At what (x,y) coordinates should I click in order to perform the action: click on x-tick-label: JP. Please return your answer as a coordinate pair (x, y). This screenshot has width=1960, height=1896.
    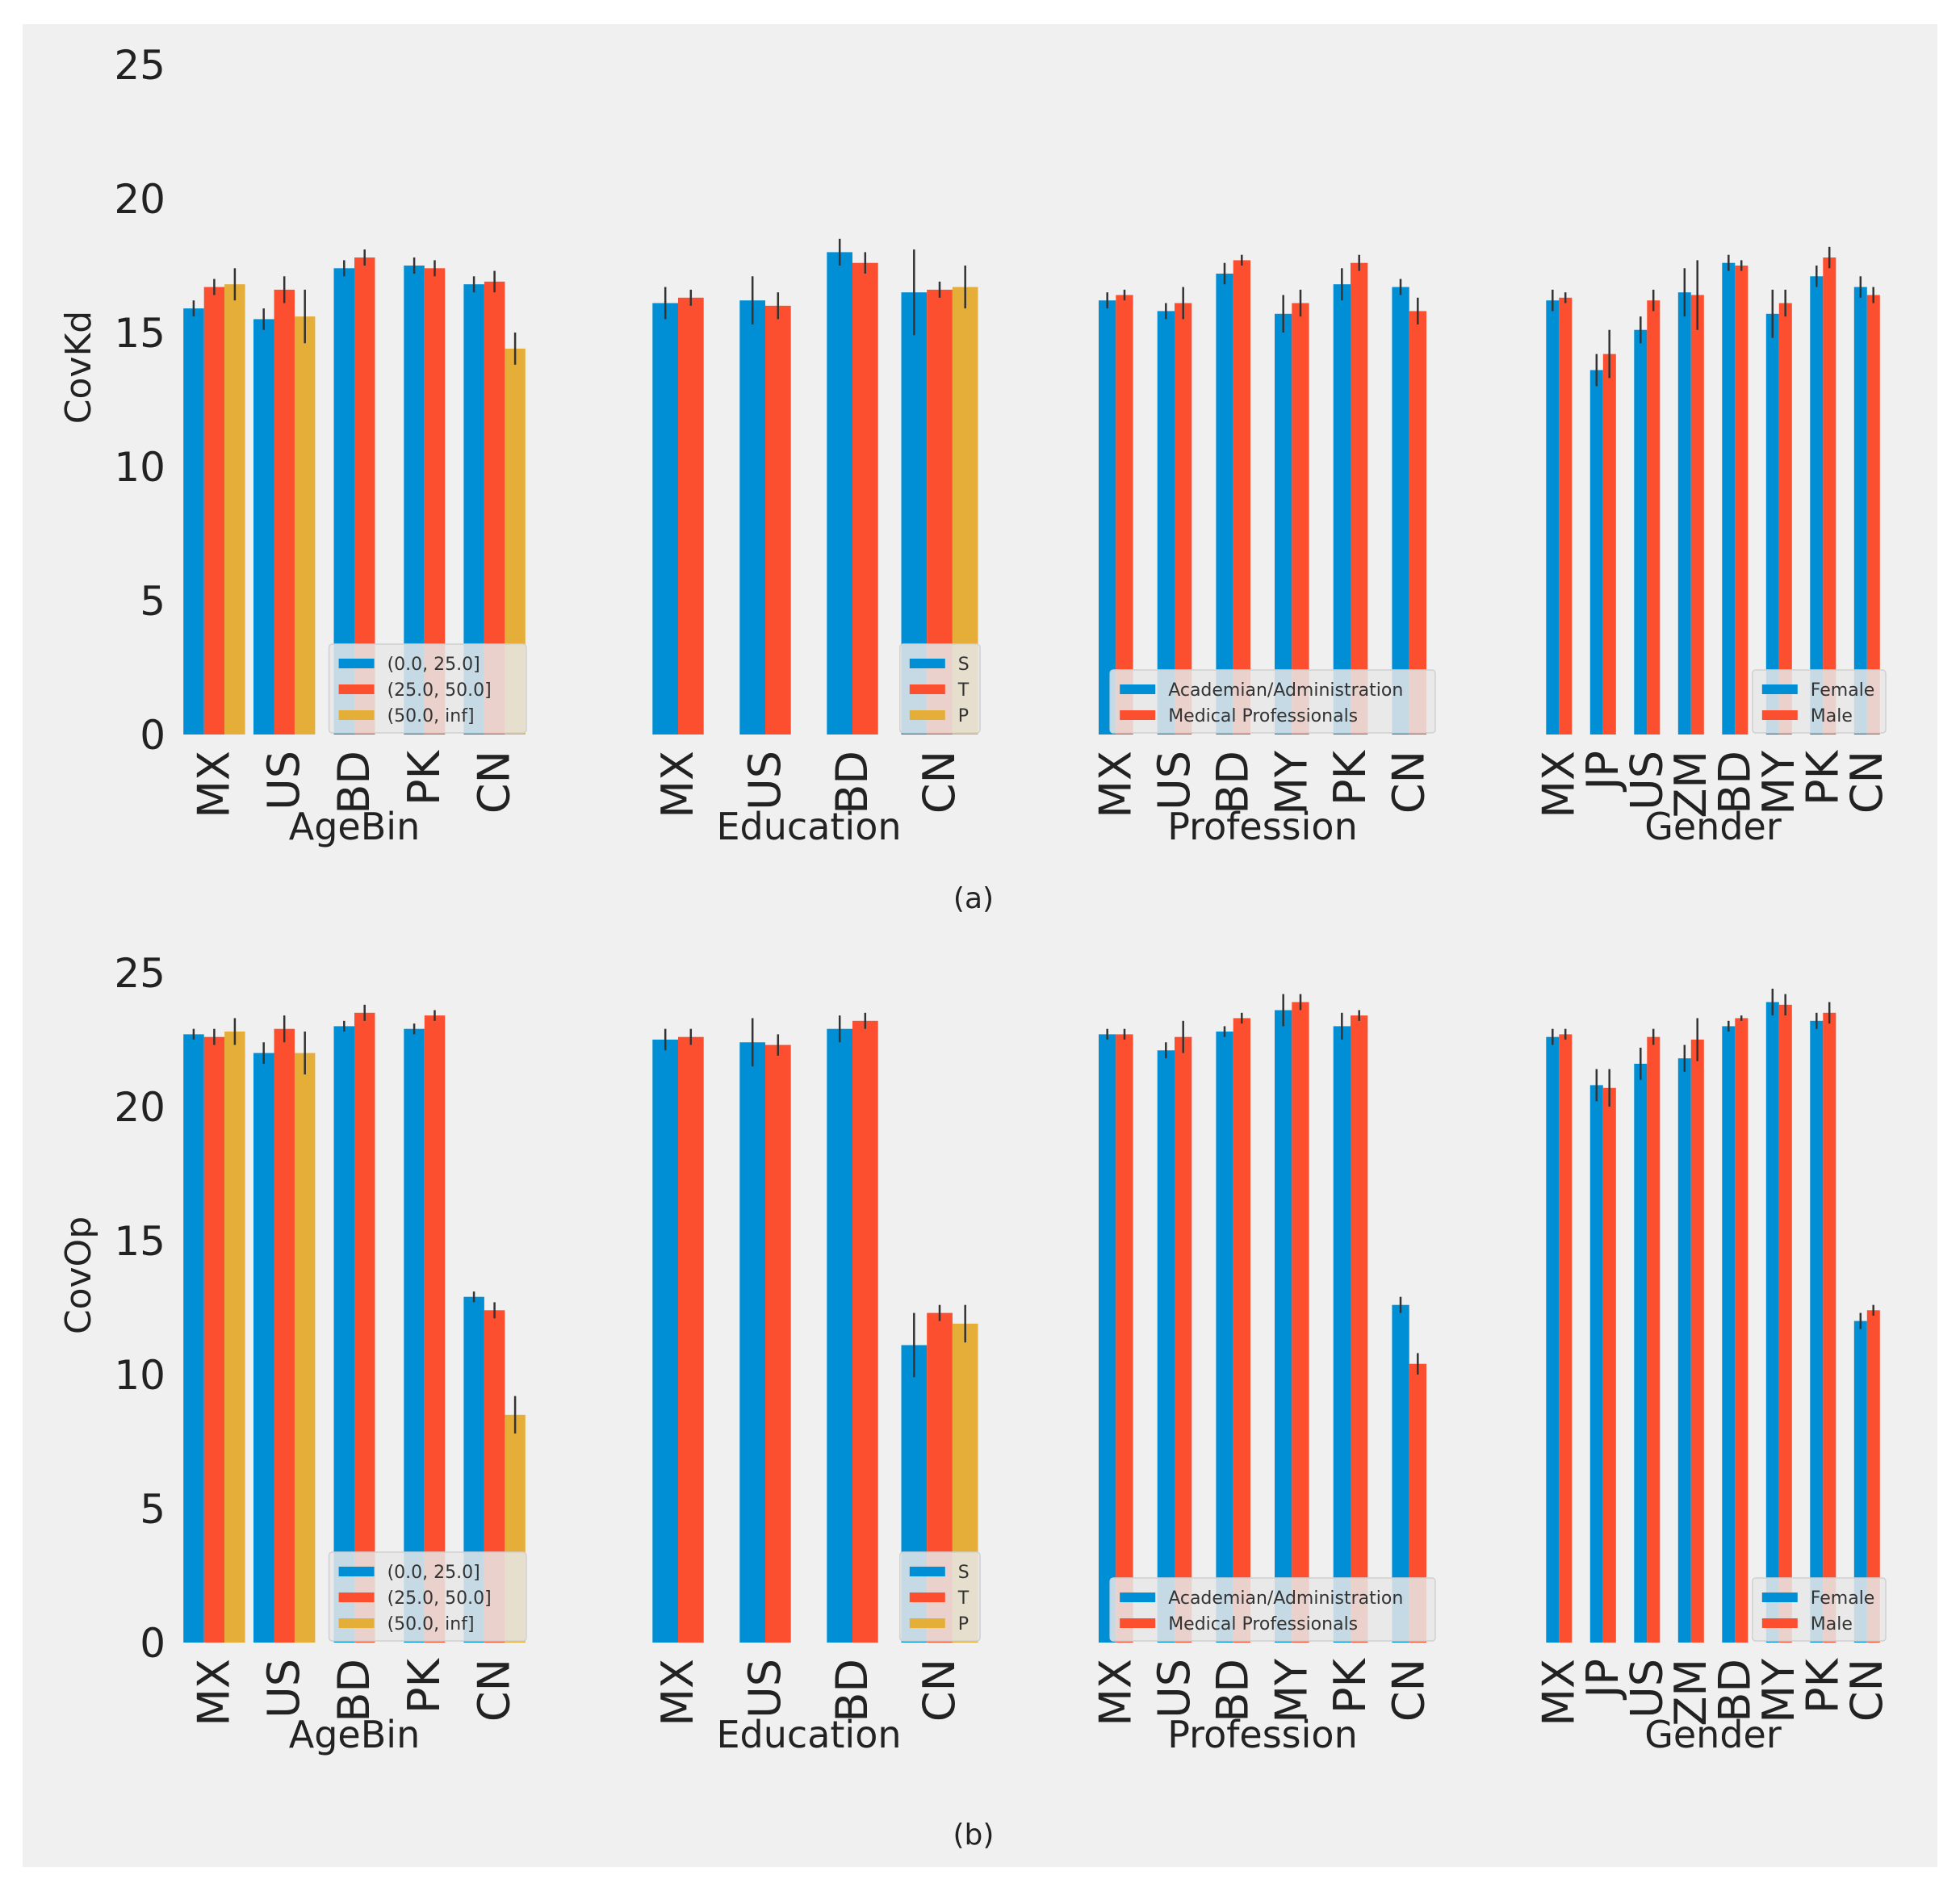
    Looking at the image, I should click on (1602, 1680).